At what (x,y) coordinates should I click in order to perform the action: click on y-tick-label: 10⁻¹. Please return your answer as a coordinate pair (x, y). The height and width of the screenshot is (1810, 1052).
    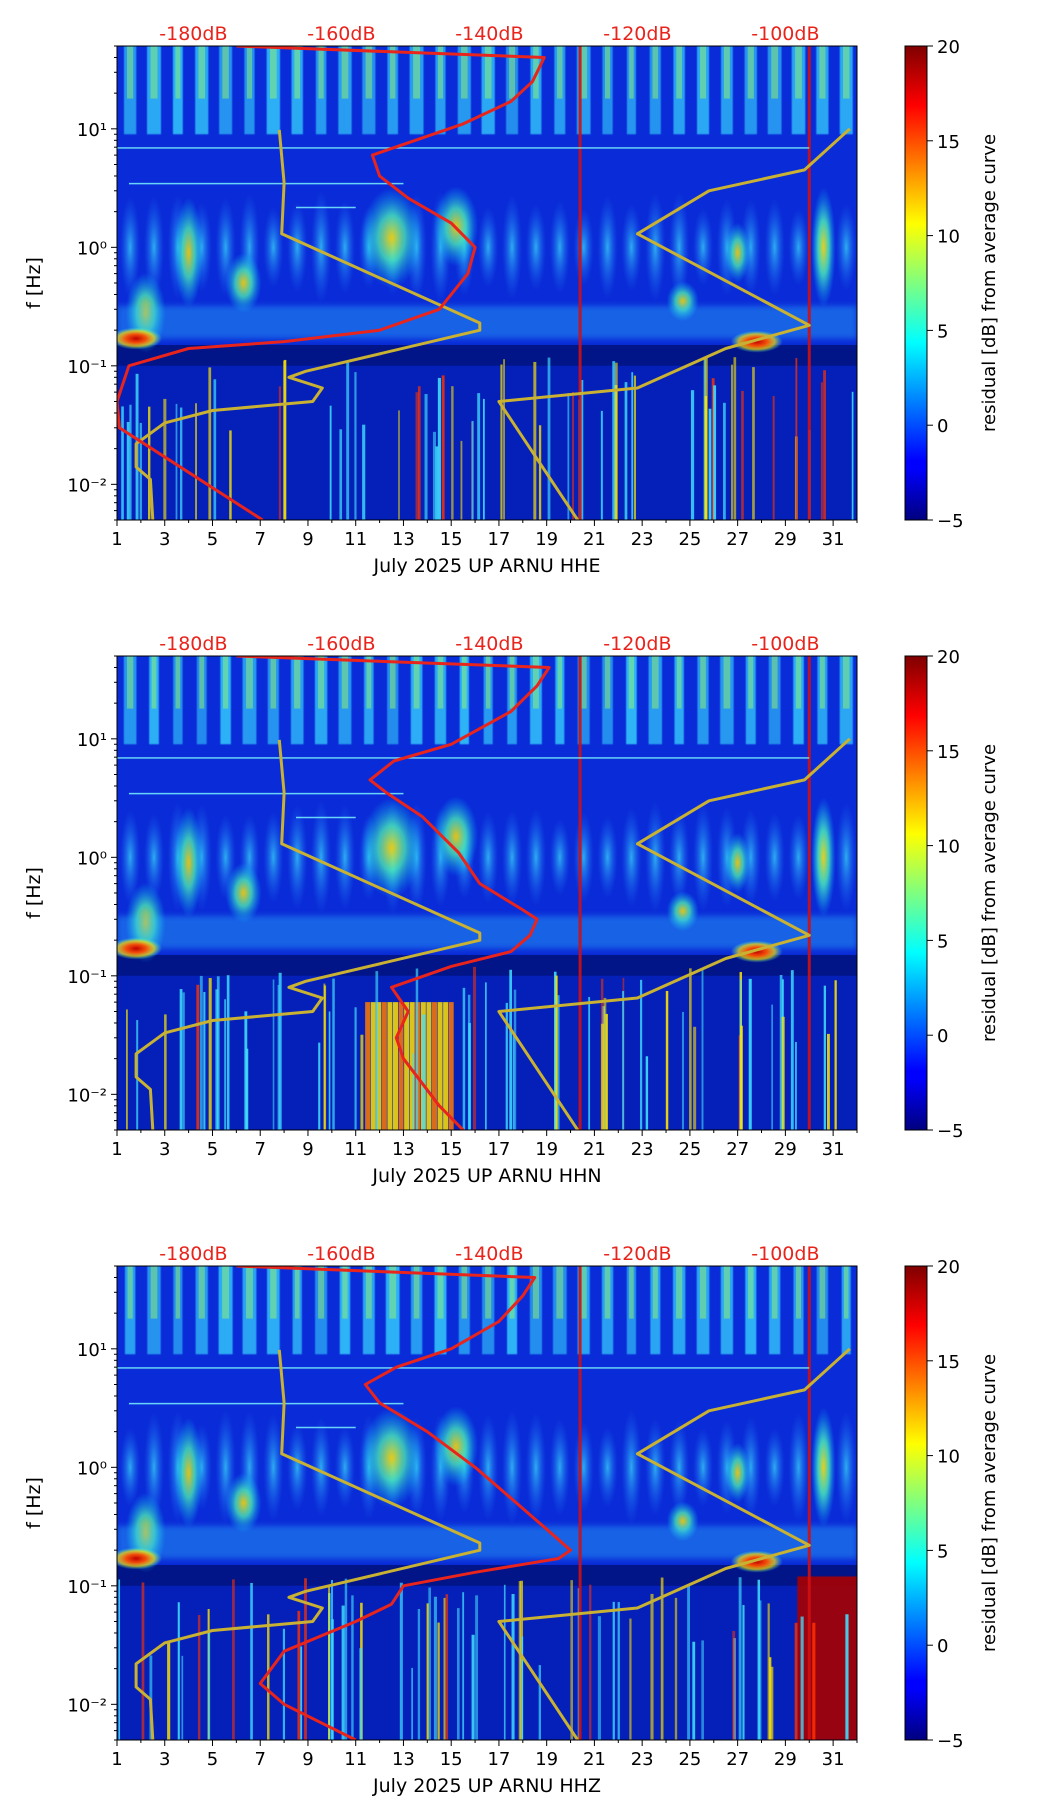
    Looking at the image, I should click on (87, 367).